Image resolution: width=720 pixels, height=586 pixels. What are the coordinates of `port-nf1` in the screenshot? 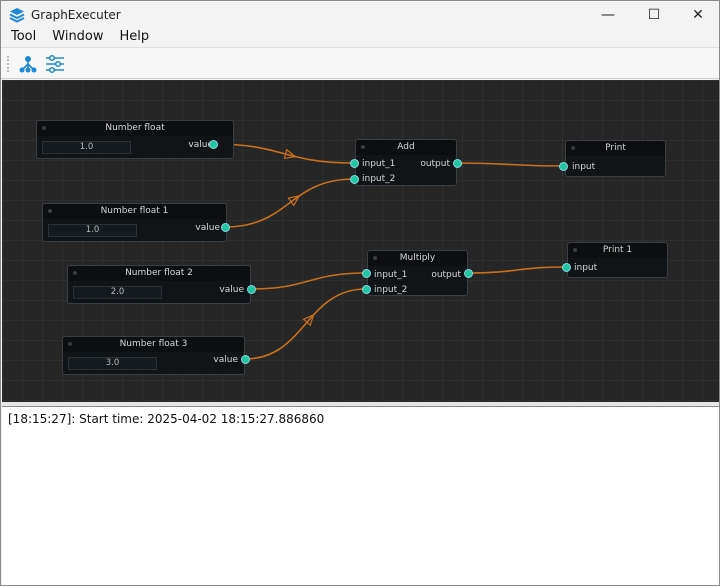 It's located at (225, 227).